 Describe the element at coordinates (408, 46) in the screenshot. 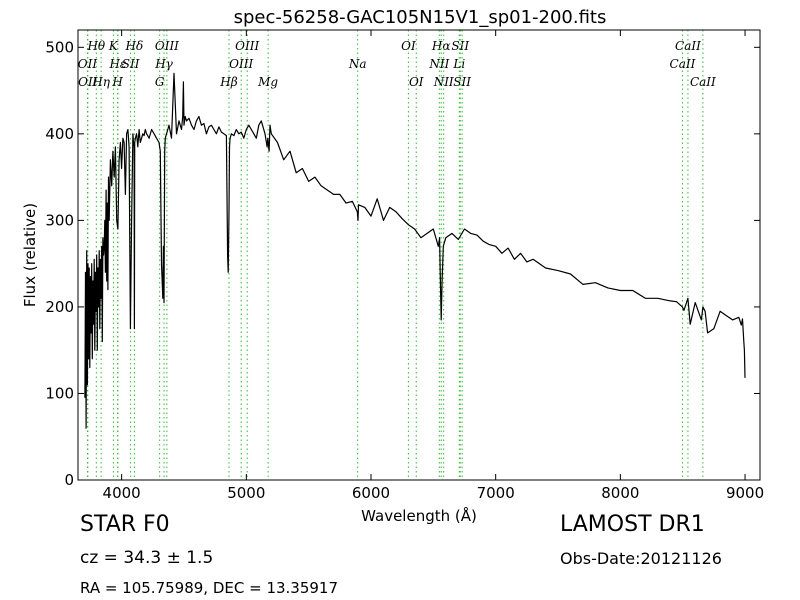

I see `line-label-5: OI` at that location.